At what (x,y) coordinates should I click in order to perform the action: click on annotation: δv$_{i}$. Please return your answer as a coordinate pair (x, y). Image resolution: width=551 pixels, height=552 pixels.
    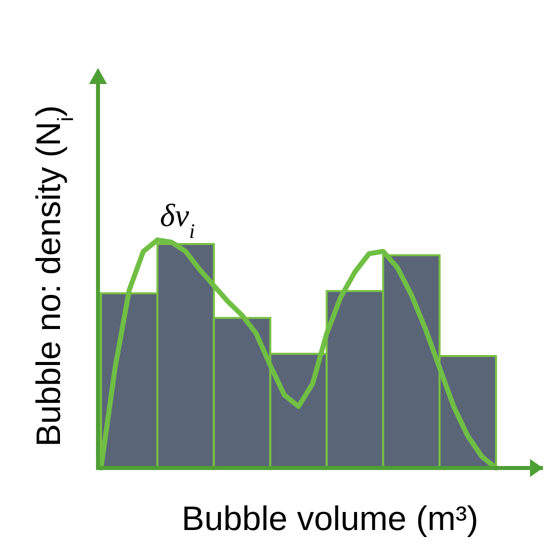
    Looking at the image, I should click on (178, 219).